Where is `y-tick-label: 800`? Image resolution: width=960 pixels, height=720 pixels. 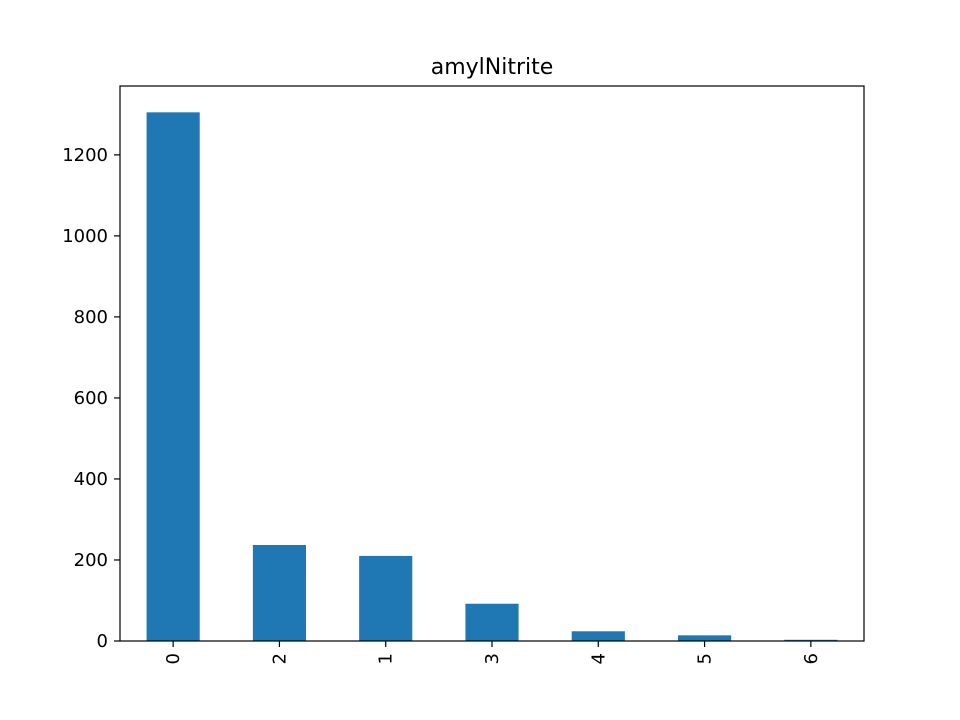 y-tick-label: 800 is located at coordinates (91, 317).